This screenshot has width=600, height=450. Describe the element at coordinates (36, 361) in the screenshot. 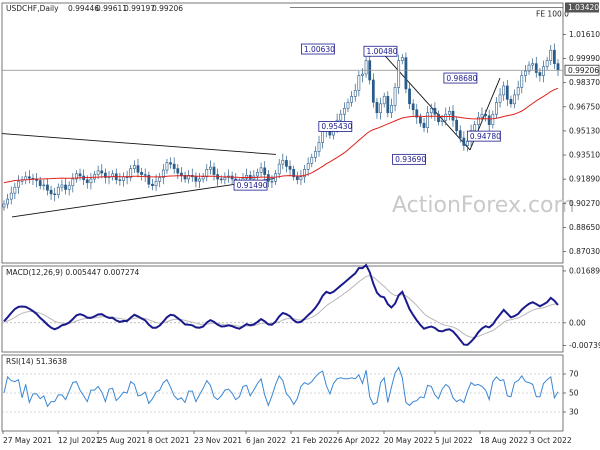

I see `rsi-title: RSI(14) 51.3638` at that location.